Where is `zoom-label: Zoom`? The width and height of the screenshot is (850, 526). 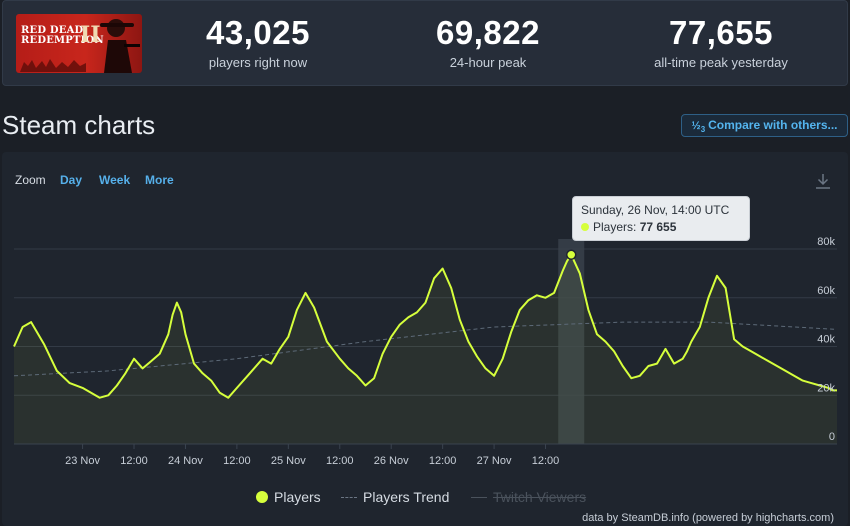
zoom-label: Zoom is located at coordinates (30, 180).